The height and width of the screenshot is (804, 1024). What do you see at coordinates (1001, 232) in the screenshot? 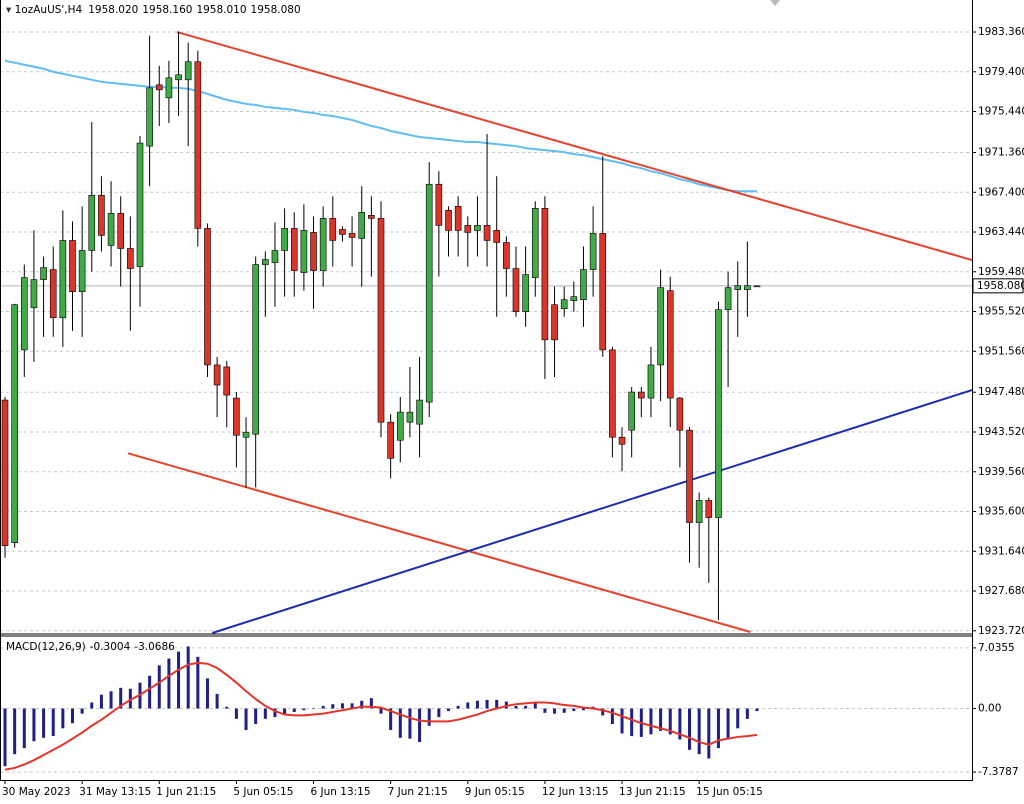
I see `y-tick-label: 1963.440` at bounding box center [1001, 232].